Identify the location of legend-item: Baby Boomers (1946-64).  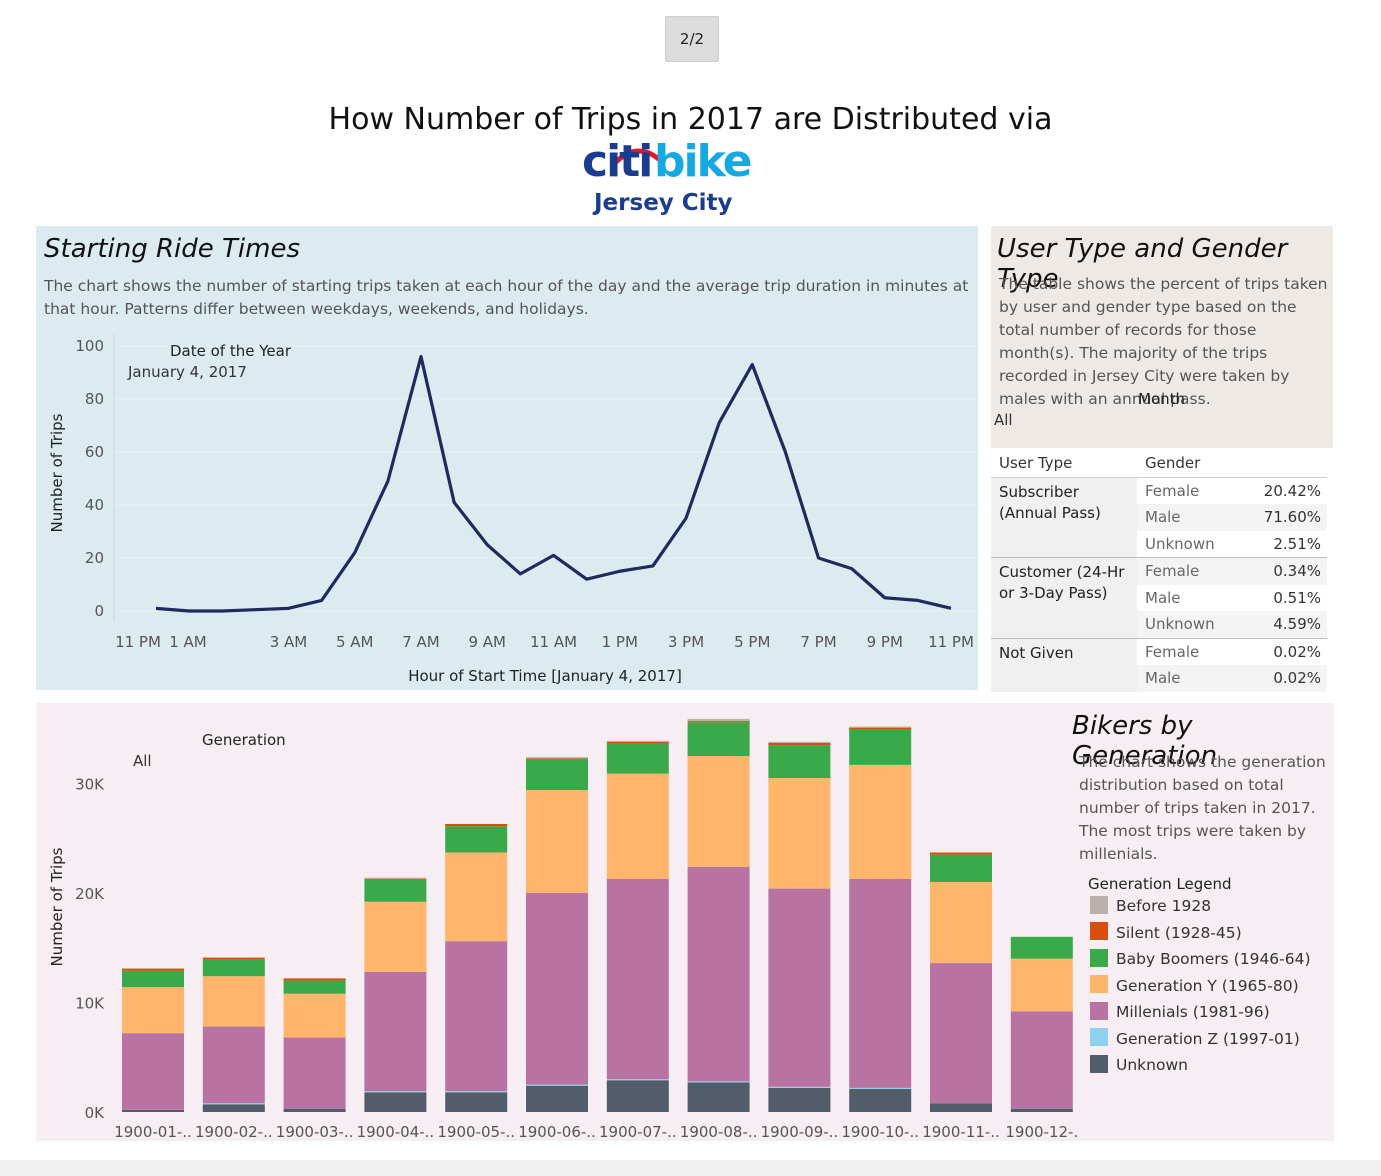
(1200, 958).